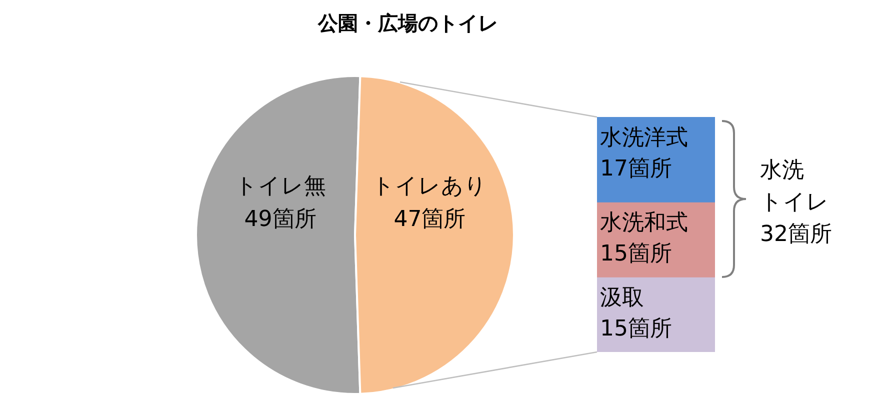 This screenshot has height=415, width=892. What do you see at coordinates (280, 219) in the screenshot?
I see `data-label: 49箇所` at bounding box center [280, 219].